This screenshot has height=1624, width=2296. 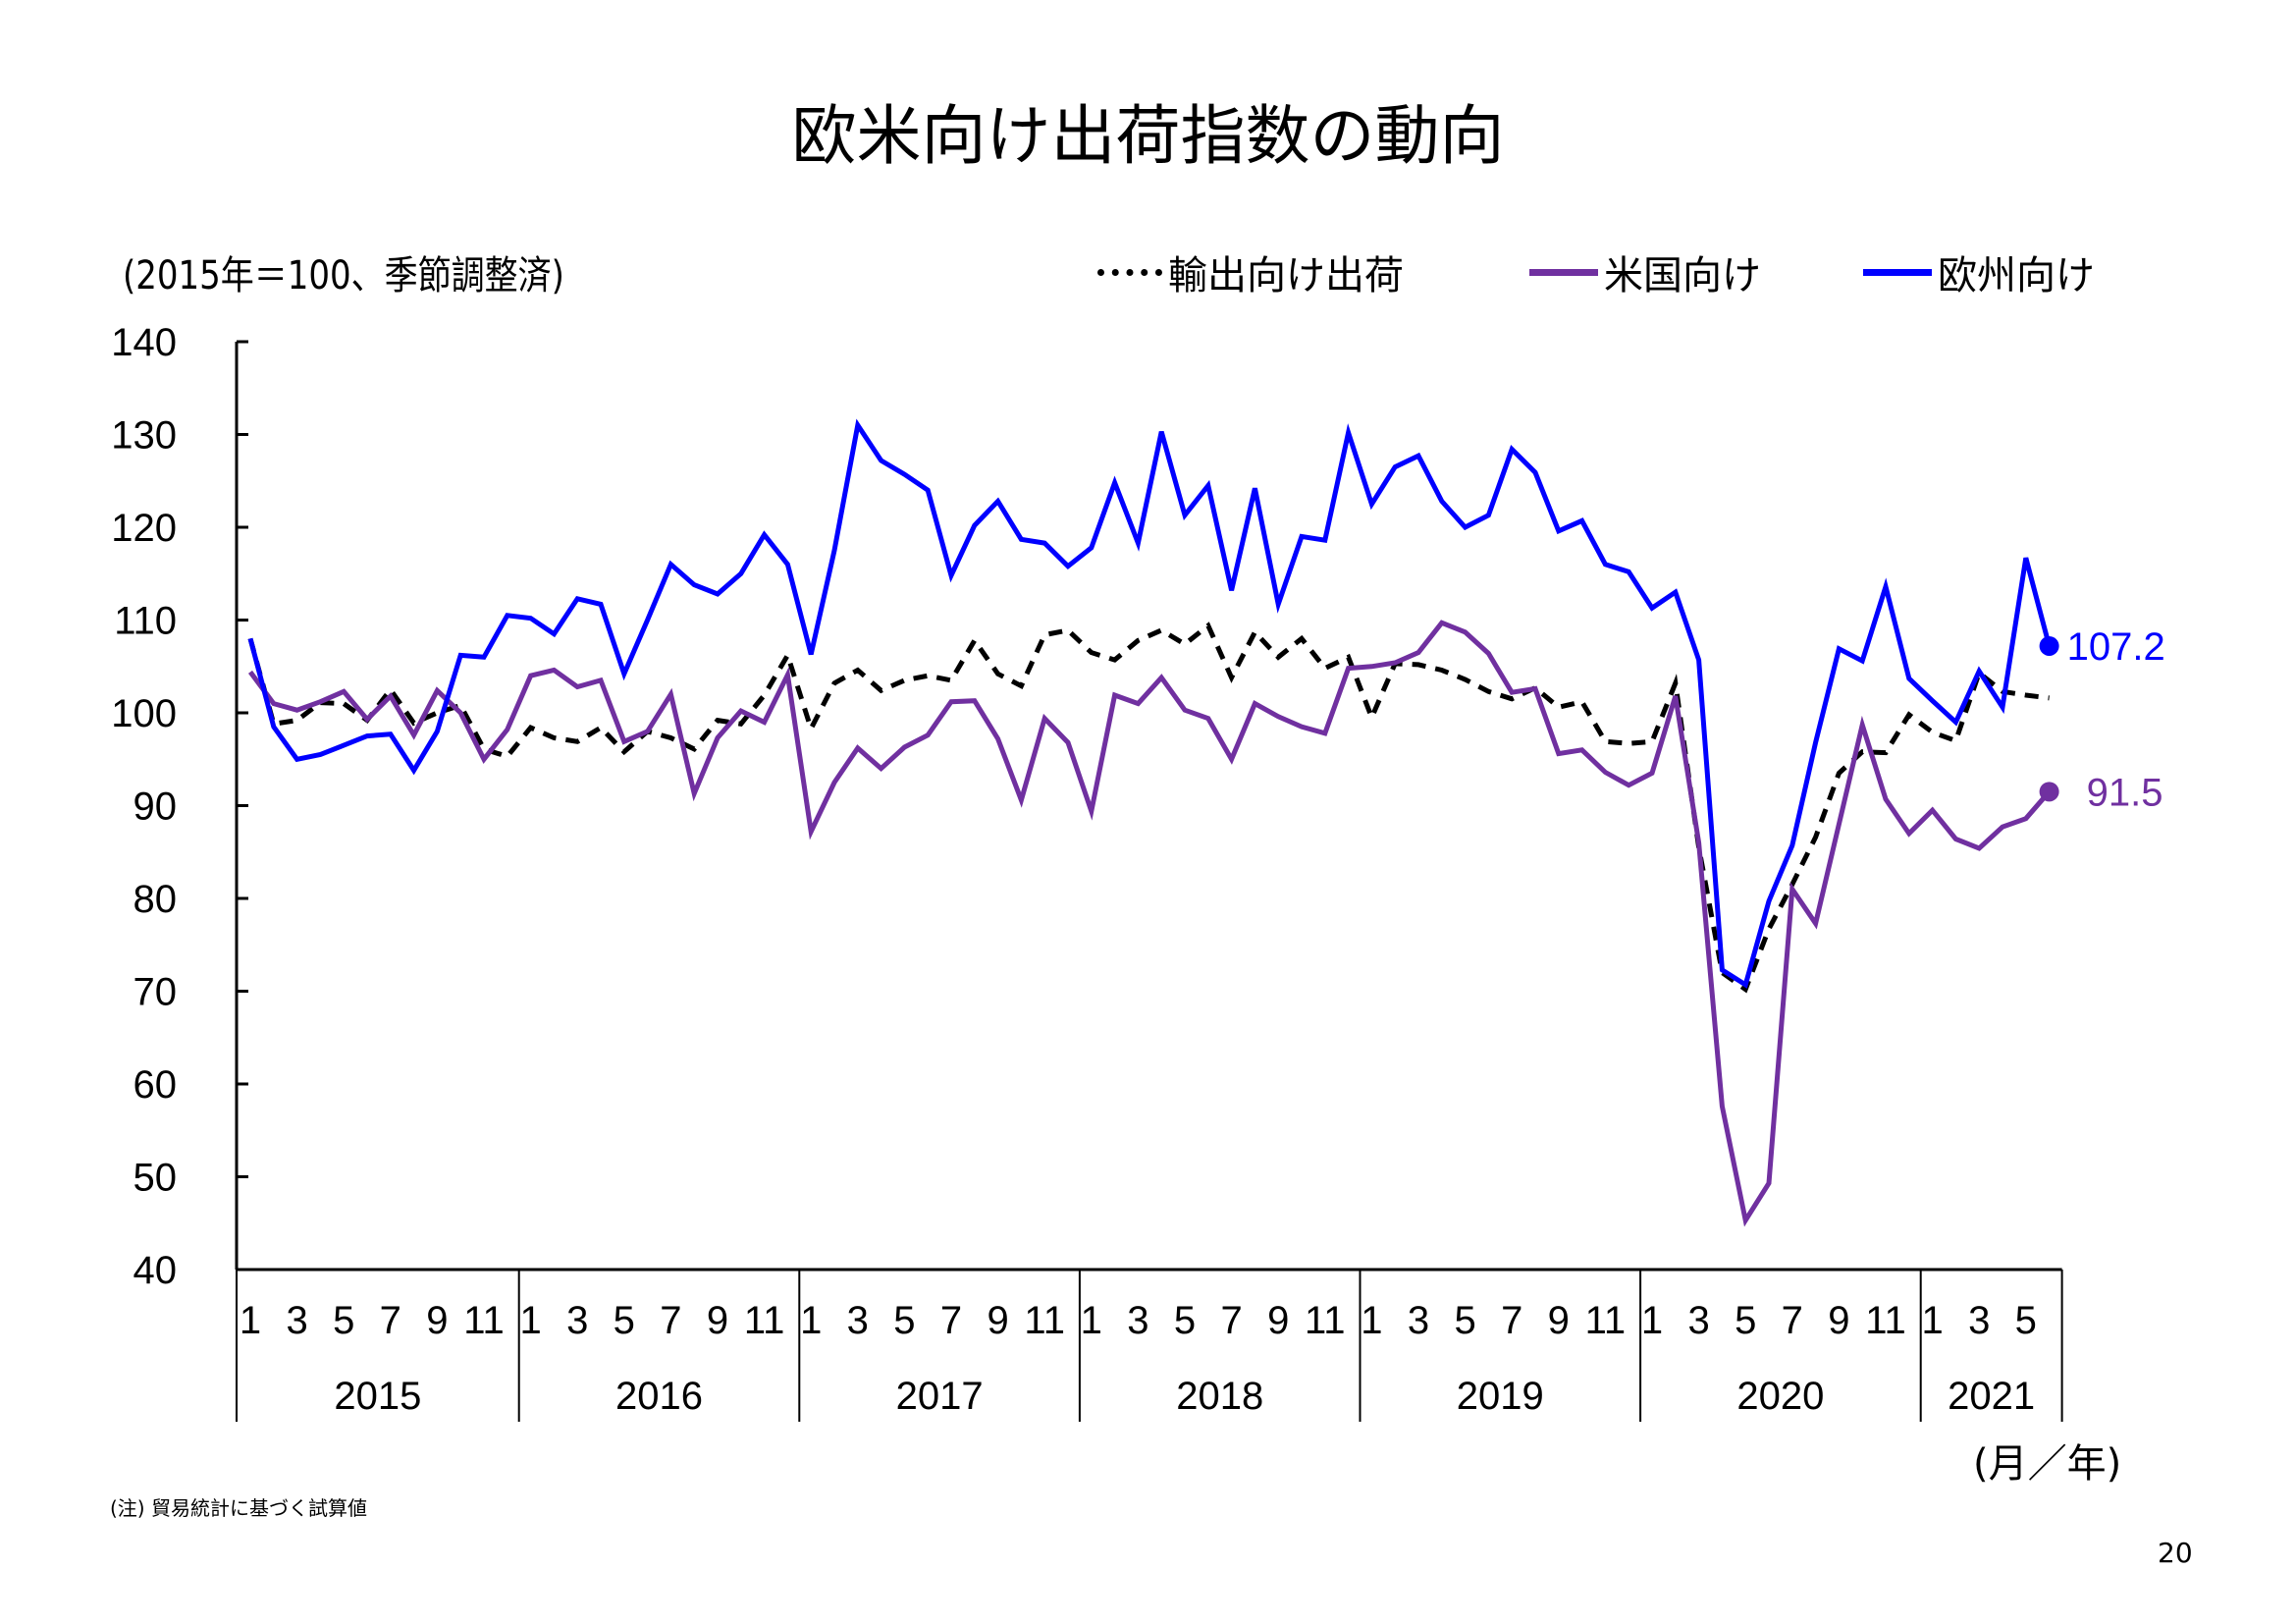 What do you see at coordinates (2125, 792) in the screenshot?
I see `end-label-us: 91.5` at bounding box center [2125, 792].